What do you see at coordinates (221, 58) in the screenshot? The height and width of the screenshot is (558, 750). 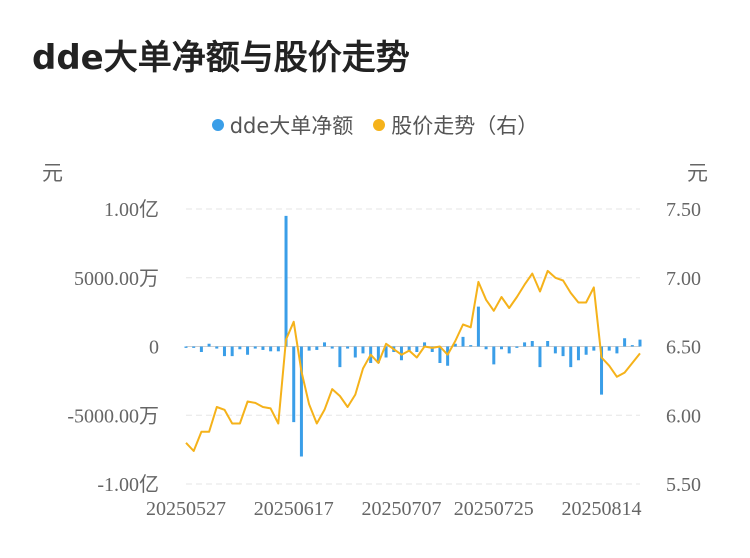 I see `chart-title: dde大单净额与股价走势` at bounding box center [221, 58].